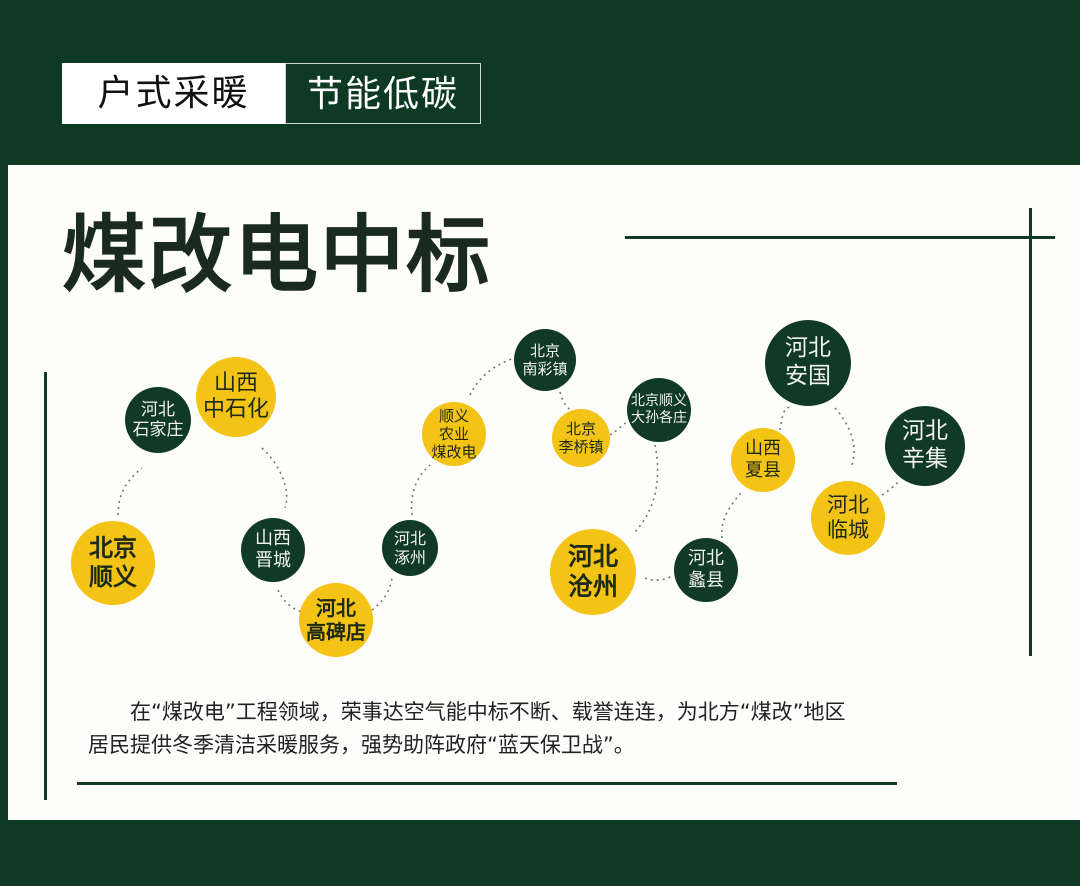 The width and height of the screenshot is (1080, 886). What do you see at coordinates (545, 360) in the screenshot?
I see `location-node: 北京 南彩镇` at bounding box center [545, 360].